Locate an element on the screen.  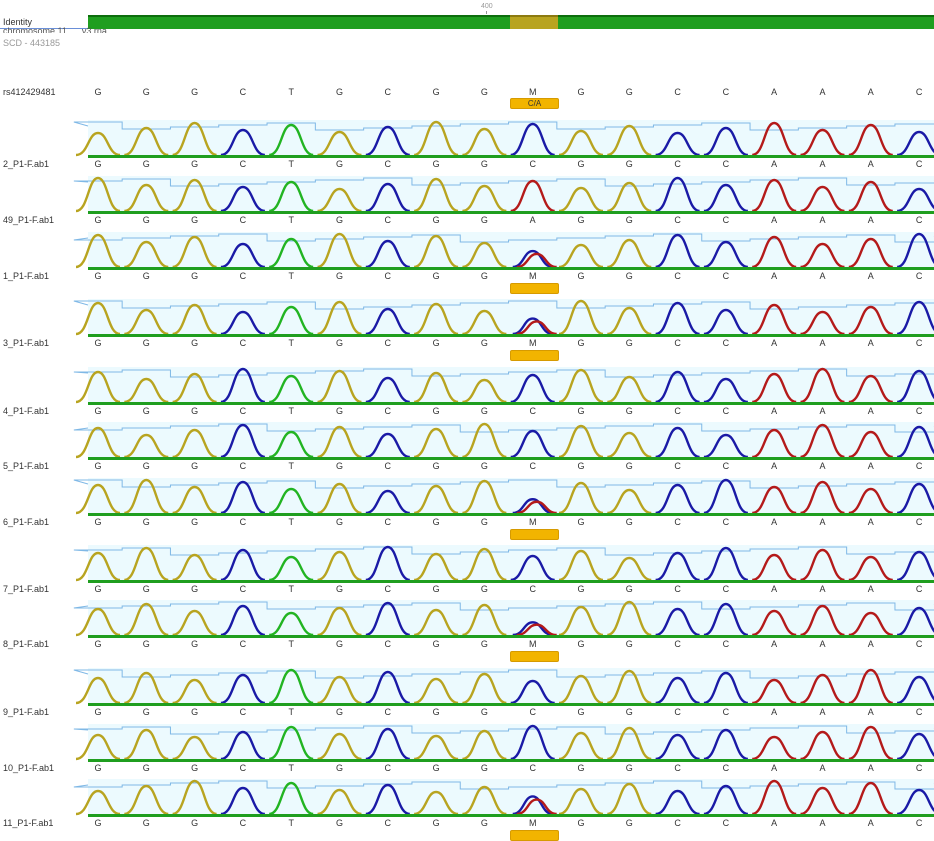
track-name: 11_P1-F.ab1 is located at coordinates (28, 823).